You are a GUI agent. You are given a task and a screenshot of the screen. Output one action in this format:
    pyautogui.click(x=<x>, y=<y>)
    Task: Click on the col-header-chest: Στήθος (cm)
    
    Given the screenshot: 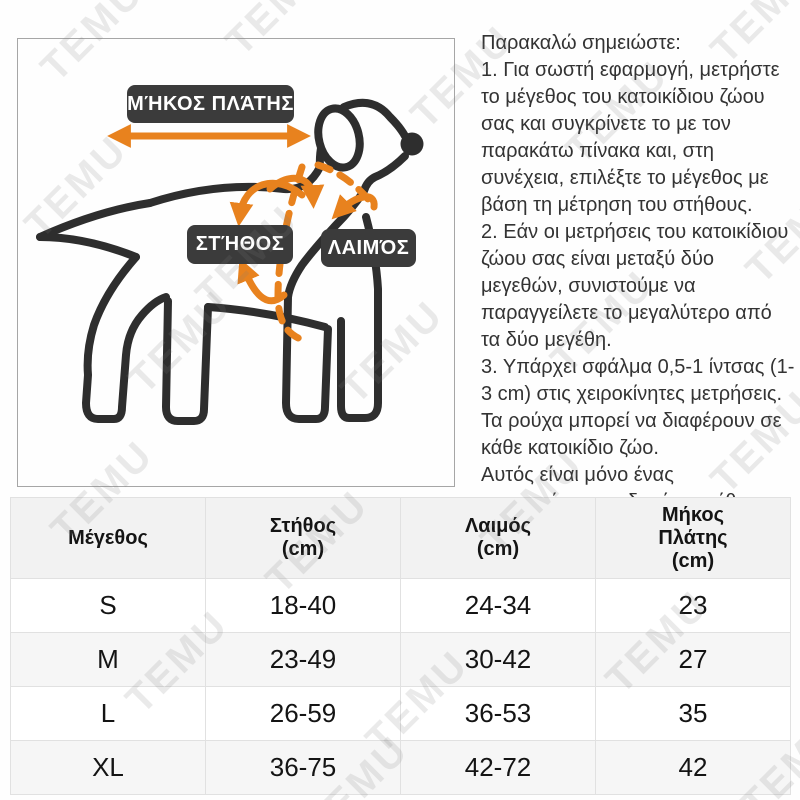 What is the action you would take?
    pyautogui.click(x=303, y=538)
    